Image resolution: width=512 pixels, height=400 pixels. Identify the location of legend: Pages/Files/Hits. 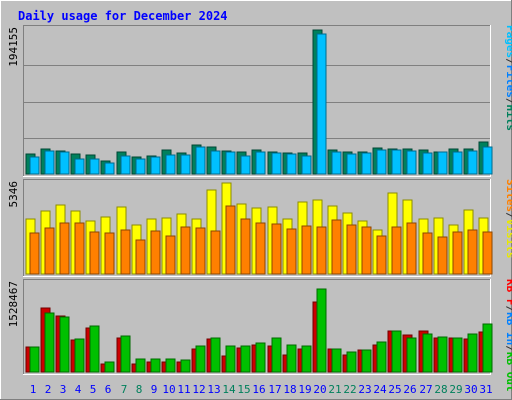
(508, 78).